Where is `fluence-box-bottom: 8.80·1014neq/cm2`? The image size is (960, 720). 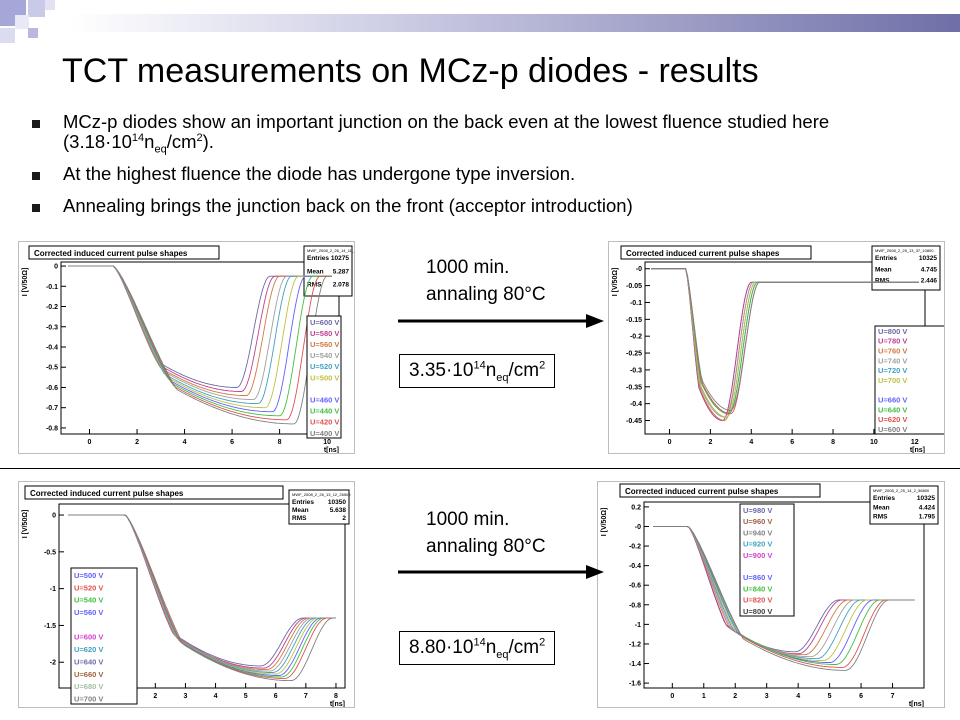 fluence-box-bottom: 8.80·1014neq/cm2 is located at coordinates (477, 648).